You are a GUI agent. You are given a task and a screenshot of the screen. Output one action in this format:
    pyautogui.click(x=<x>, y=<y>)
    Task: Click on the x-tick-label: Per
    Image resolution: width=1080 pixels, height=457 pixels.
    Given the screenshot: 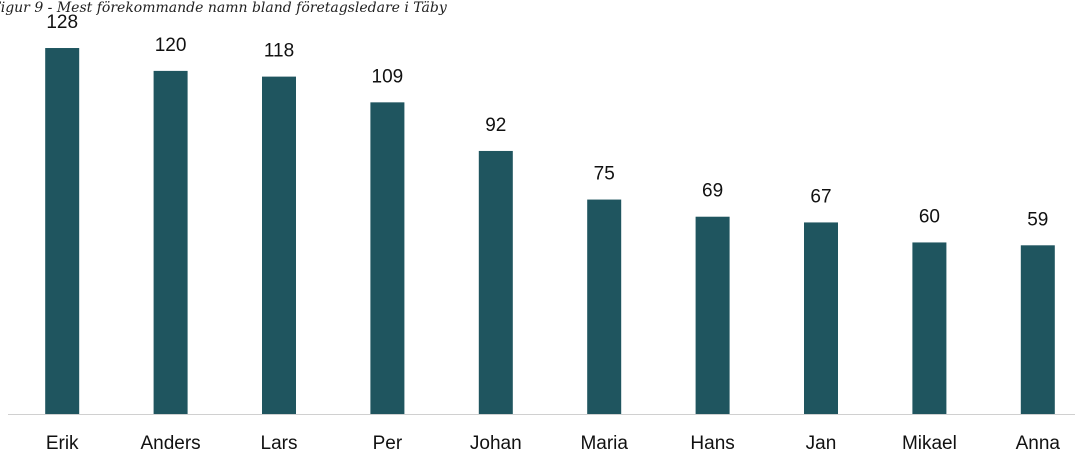 What is the action you would take?
    pyautogui.click(x=388, y=443)
    